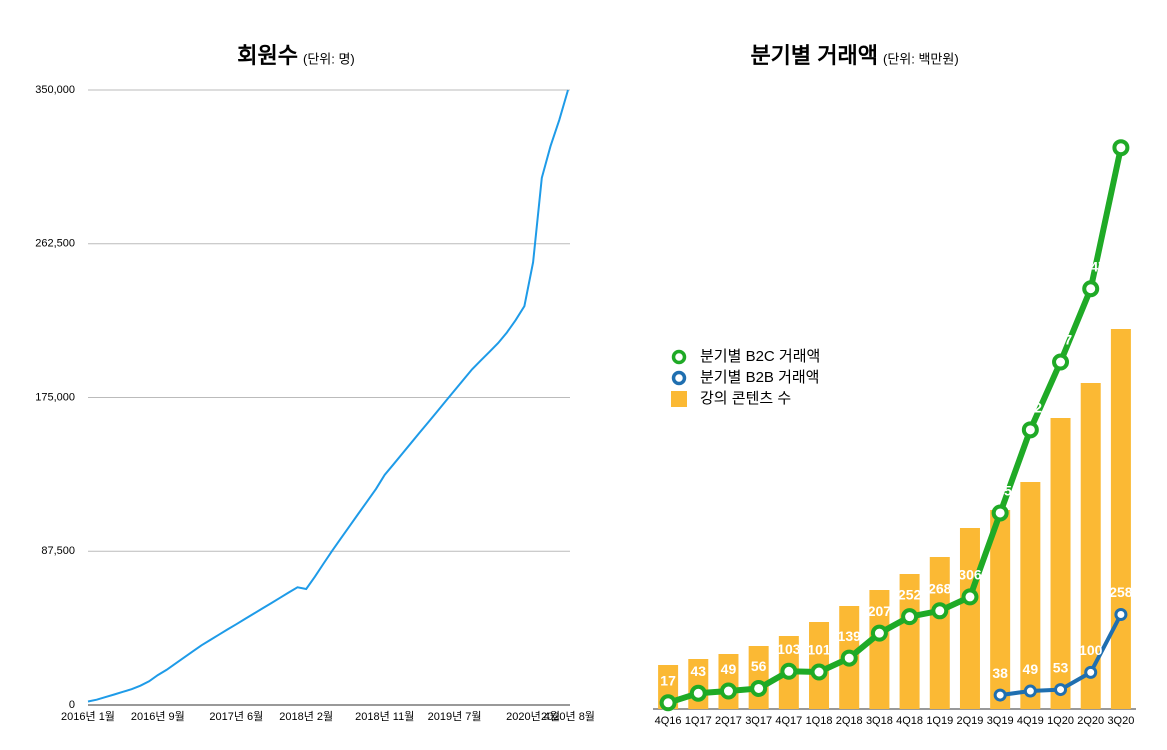 The width and height of the screenshot is (1167, 750). Describe the element at coordinates (1120, 125) in the screenshot. I see `data-label: 1532` at that location.